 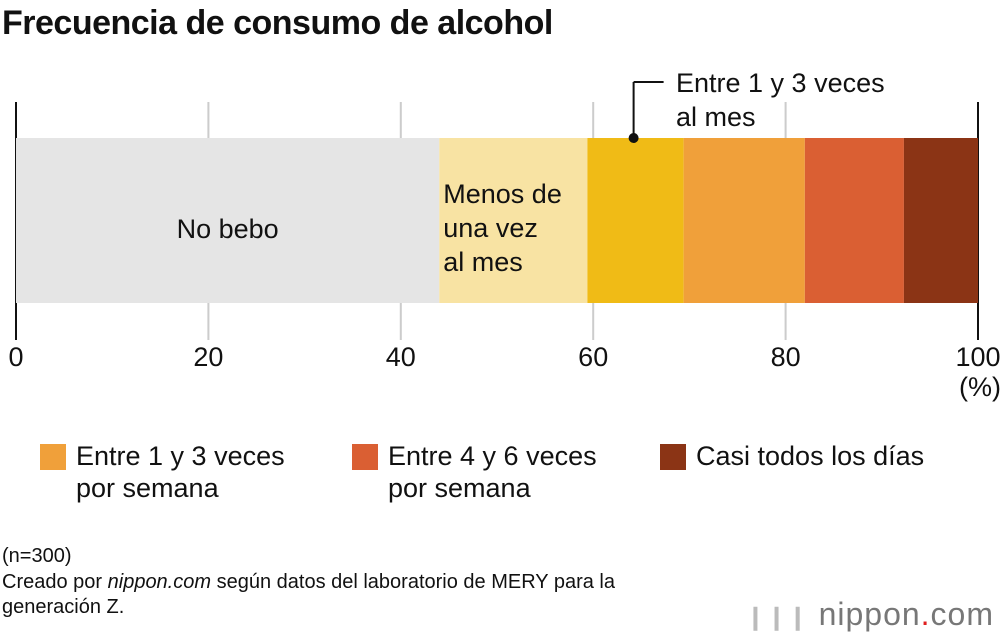 I want to click on sample-size: (n=300), so click(x=37, y=556).